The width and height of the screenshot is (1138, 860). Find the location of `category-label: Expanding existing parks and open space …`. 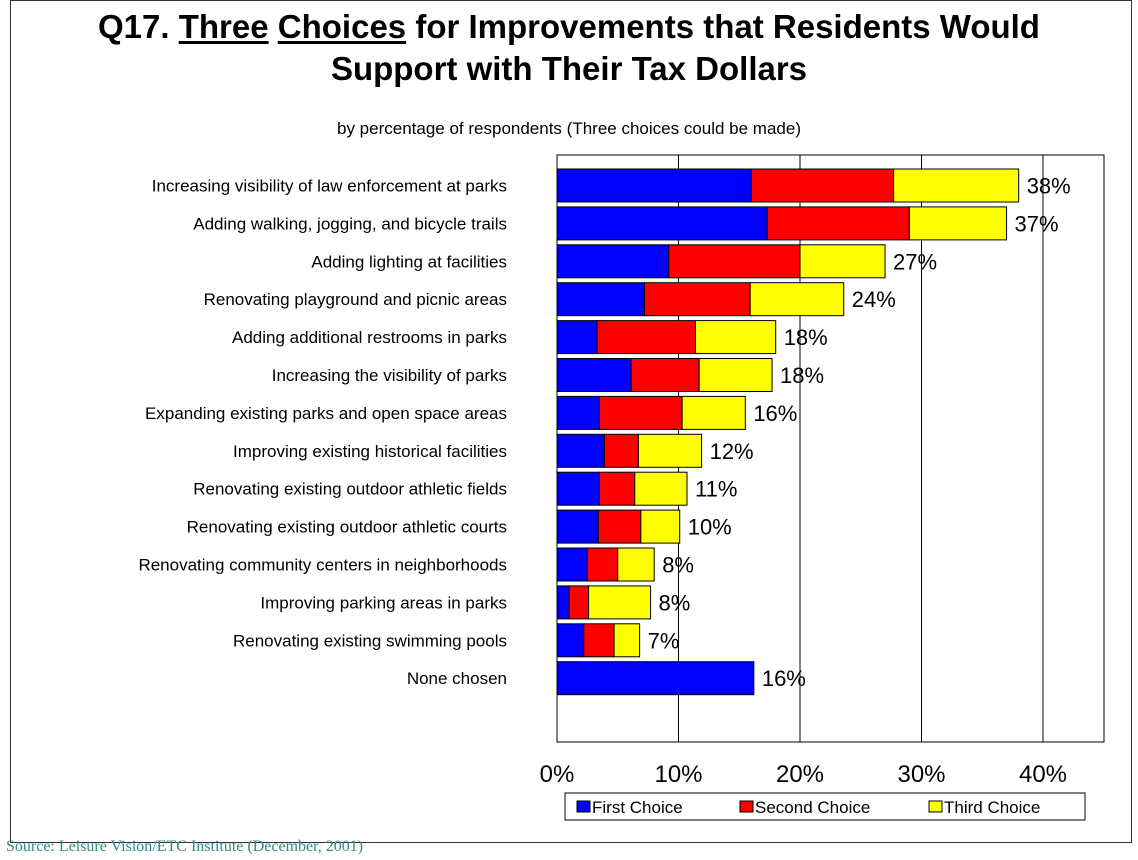

category-label: Expanding existing parks and open space … is located at coordinates (326, 413).